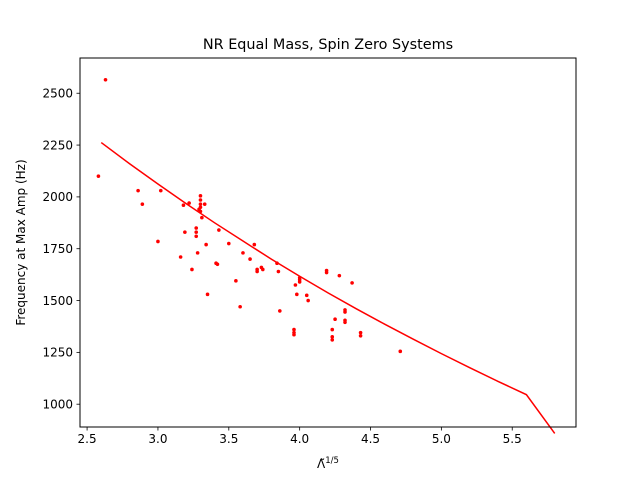 The width and height of the screenshot is (640, 480). What do you see at coordinates (370, 439) in the screenshot?
I see `x-tick-label: 4.5` at bounding box center [370, 439].